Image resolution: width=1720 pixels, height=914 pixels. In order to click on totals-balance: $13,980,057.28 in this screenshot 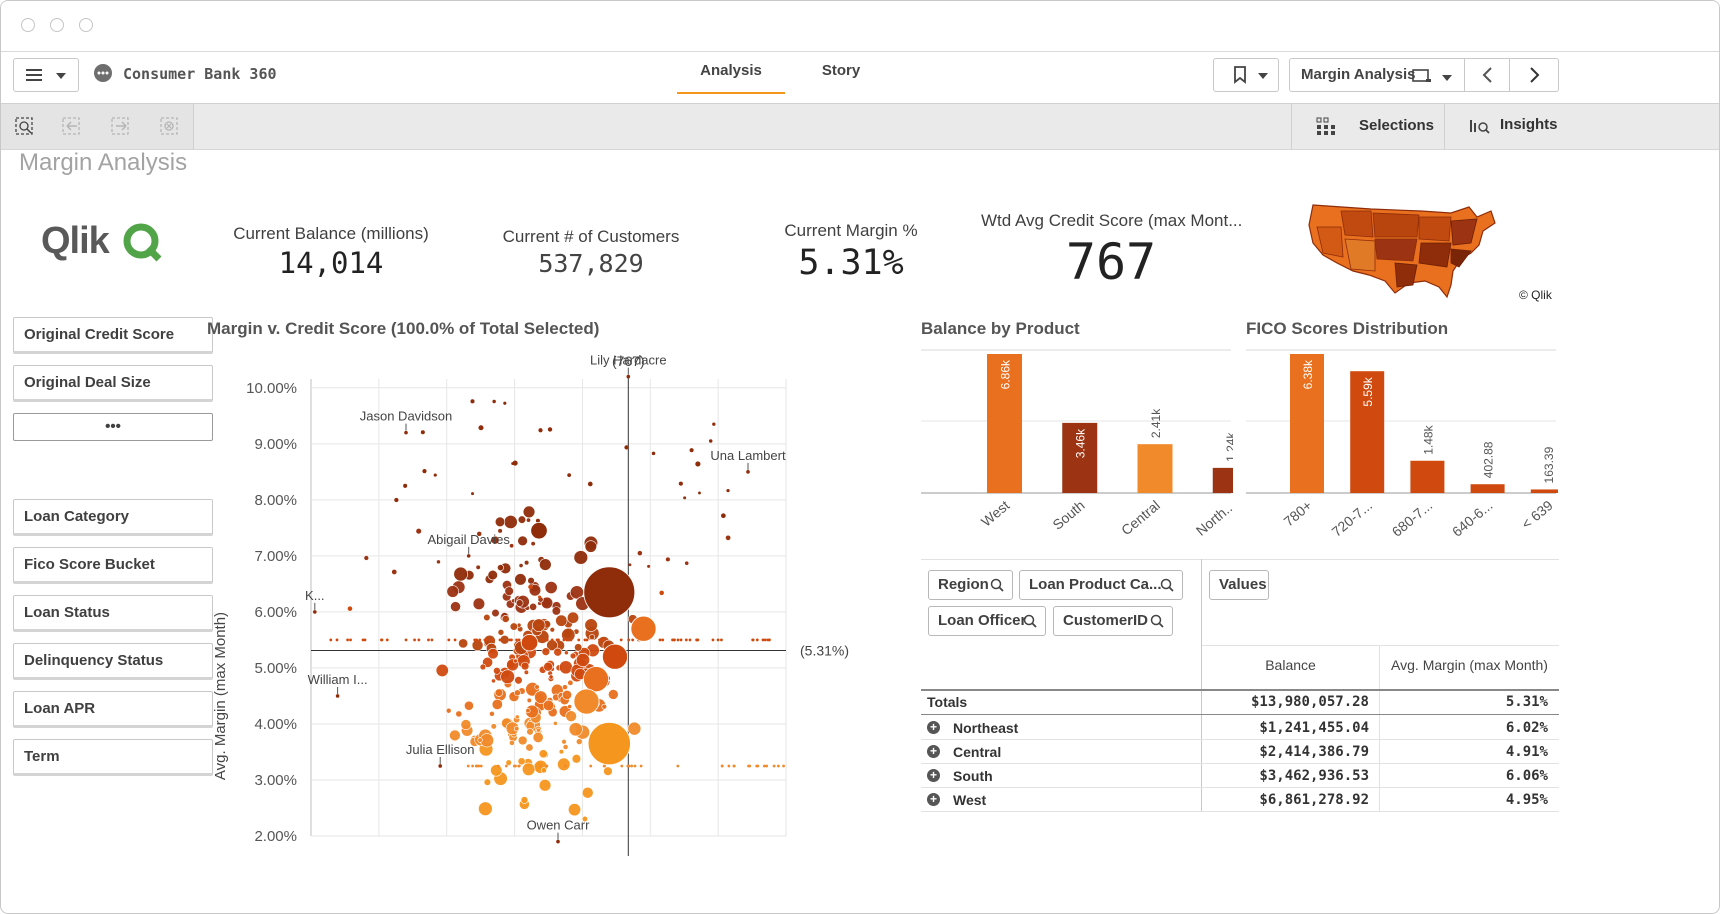, I will do `click(1309, 702)`.